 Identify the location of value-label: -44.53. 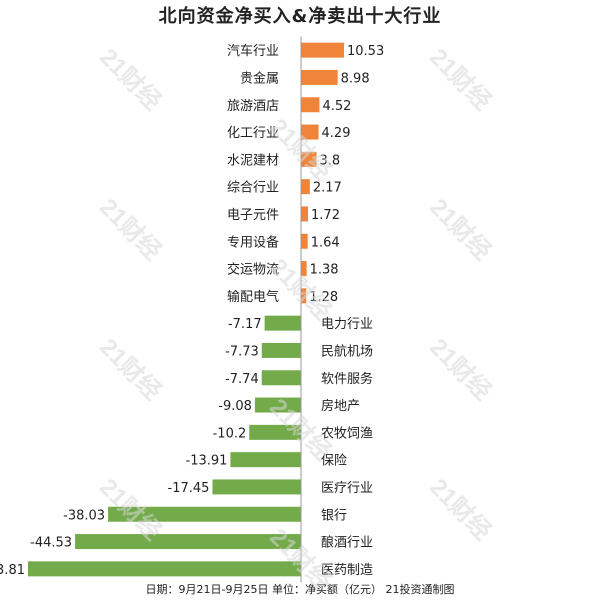
(51, 543).